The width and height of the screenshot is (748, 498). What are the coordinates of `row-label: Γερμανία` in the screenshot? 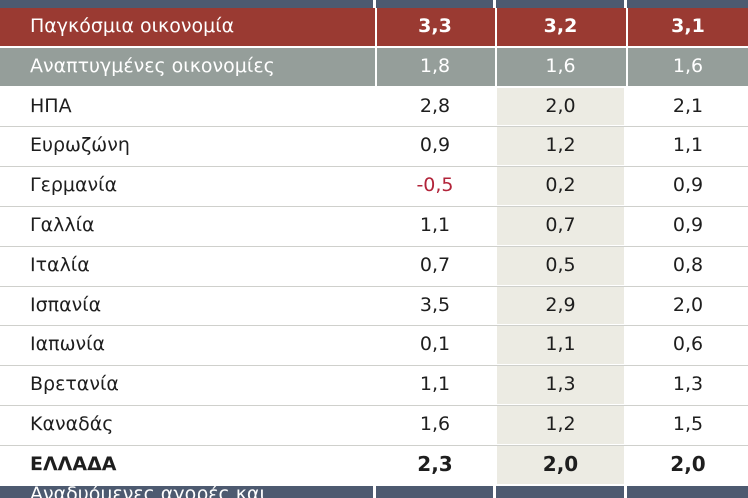 It's located at (74, 185).